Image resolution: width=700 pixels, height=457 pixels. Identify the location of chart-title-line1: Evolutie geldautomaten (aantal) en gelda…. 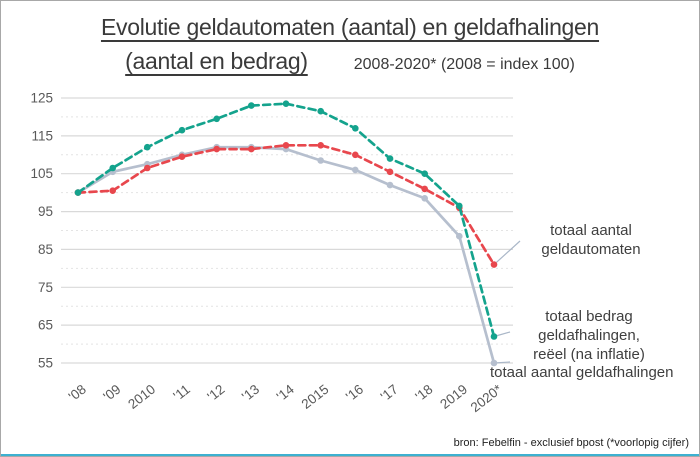
(350, 27).